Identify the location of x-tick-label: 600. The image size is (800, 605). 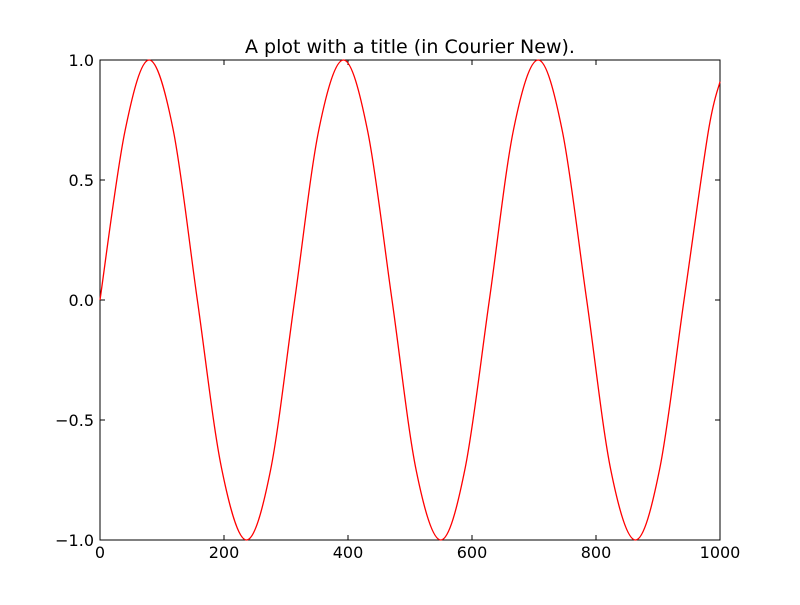
(472, 552).